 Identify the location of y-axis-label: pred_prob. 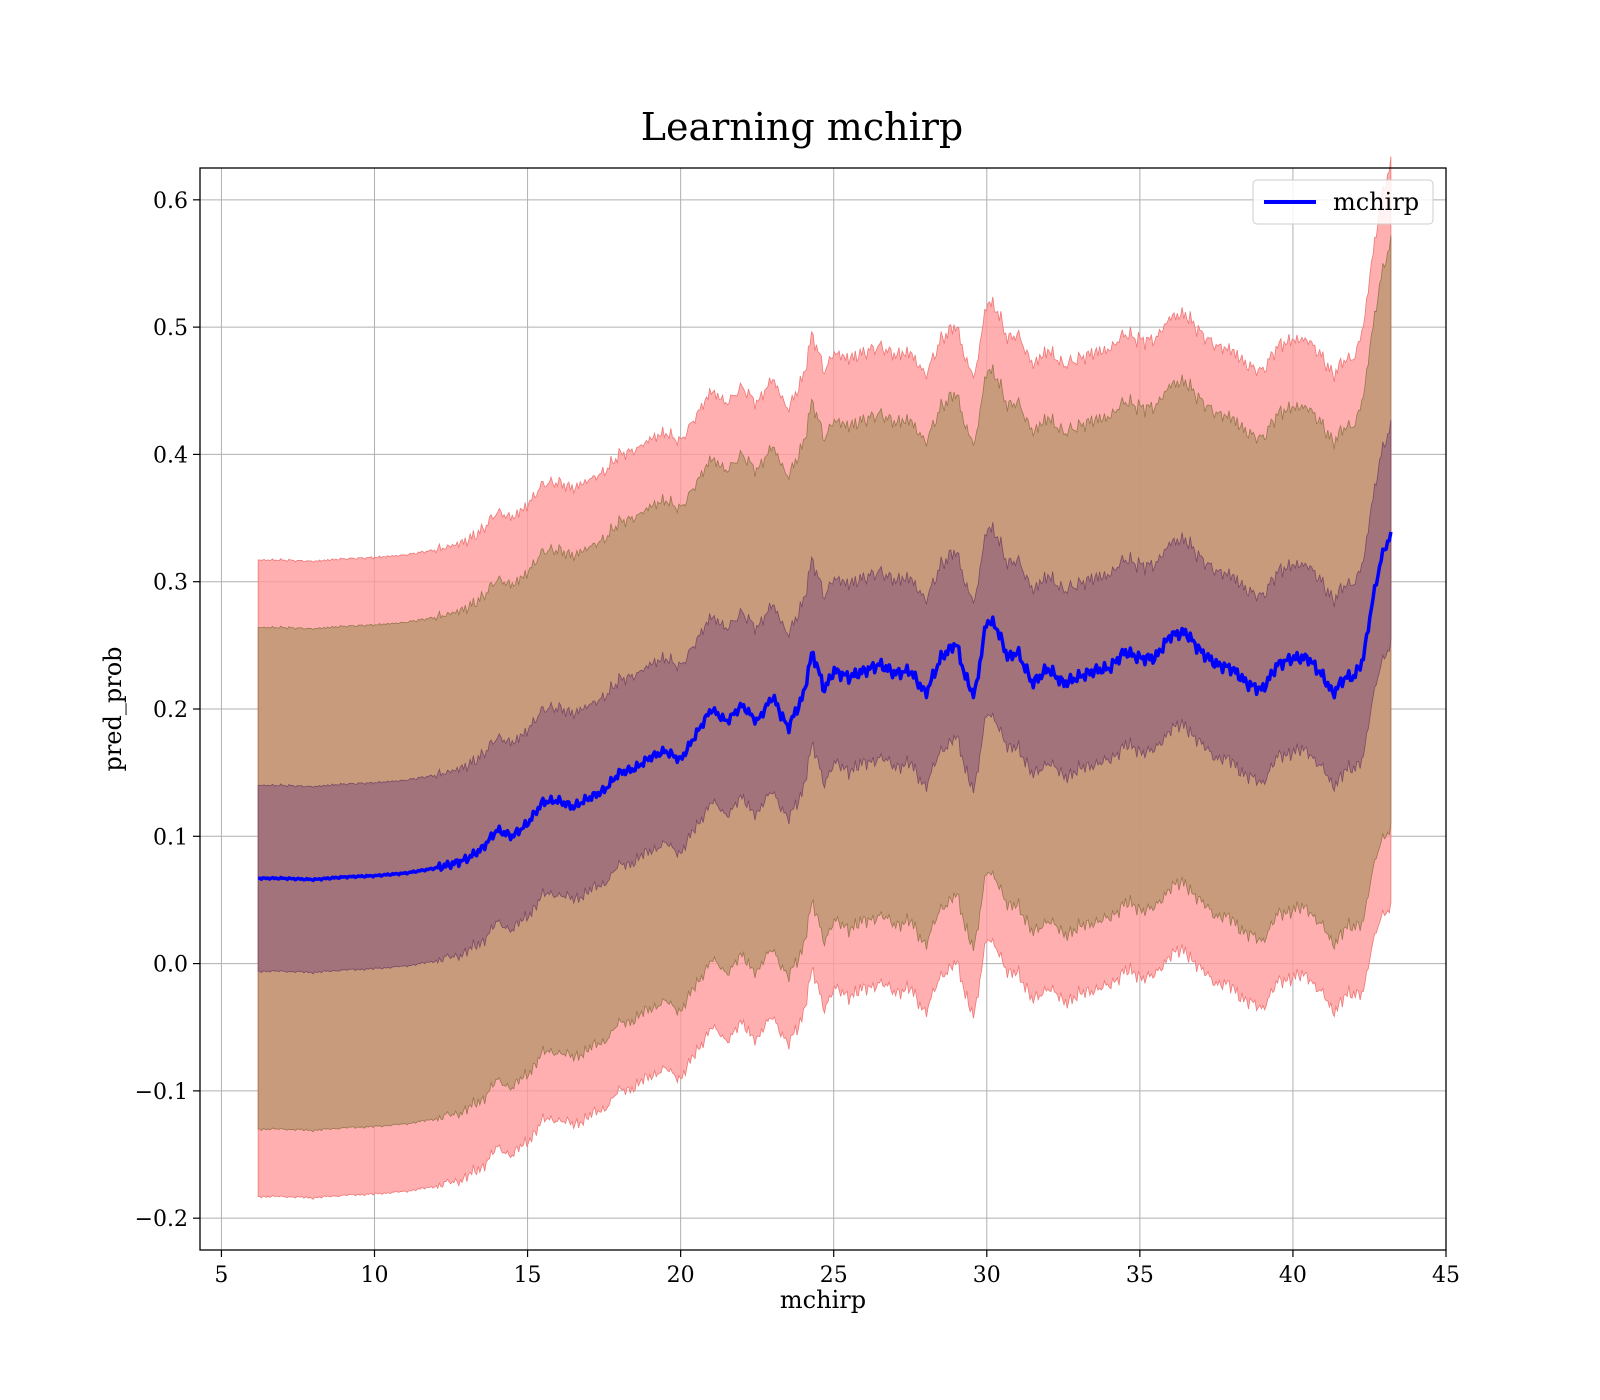
(113, 708).